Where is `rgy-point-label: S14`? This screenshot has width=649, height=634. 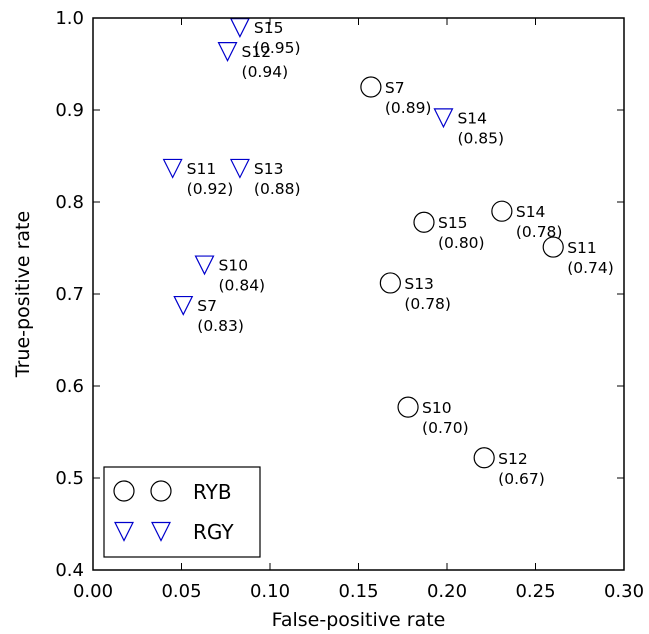
rgy-point-label: S14 is located at coordinates (472, 118).